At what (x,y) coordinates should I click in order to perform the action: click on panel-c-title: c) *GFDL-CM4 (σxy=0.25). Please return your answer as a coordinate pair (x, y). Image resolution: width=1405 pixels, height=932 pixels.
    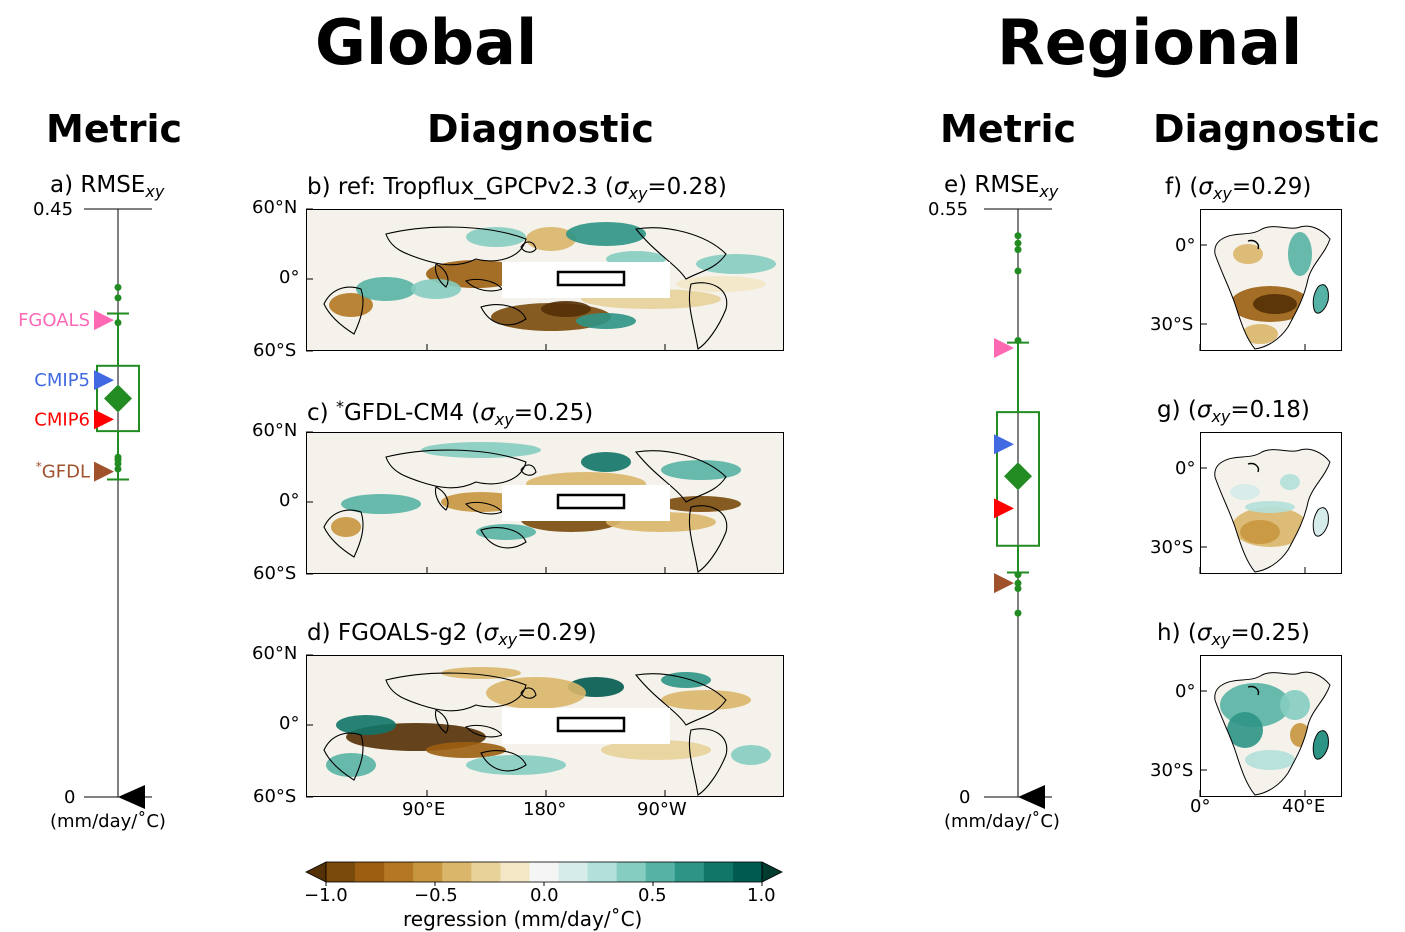
    Looking at the image, I should click on (450, 413).